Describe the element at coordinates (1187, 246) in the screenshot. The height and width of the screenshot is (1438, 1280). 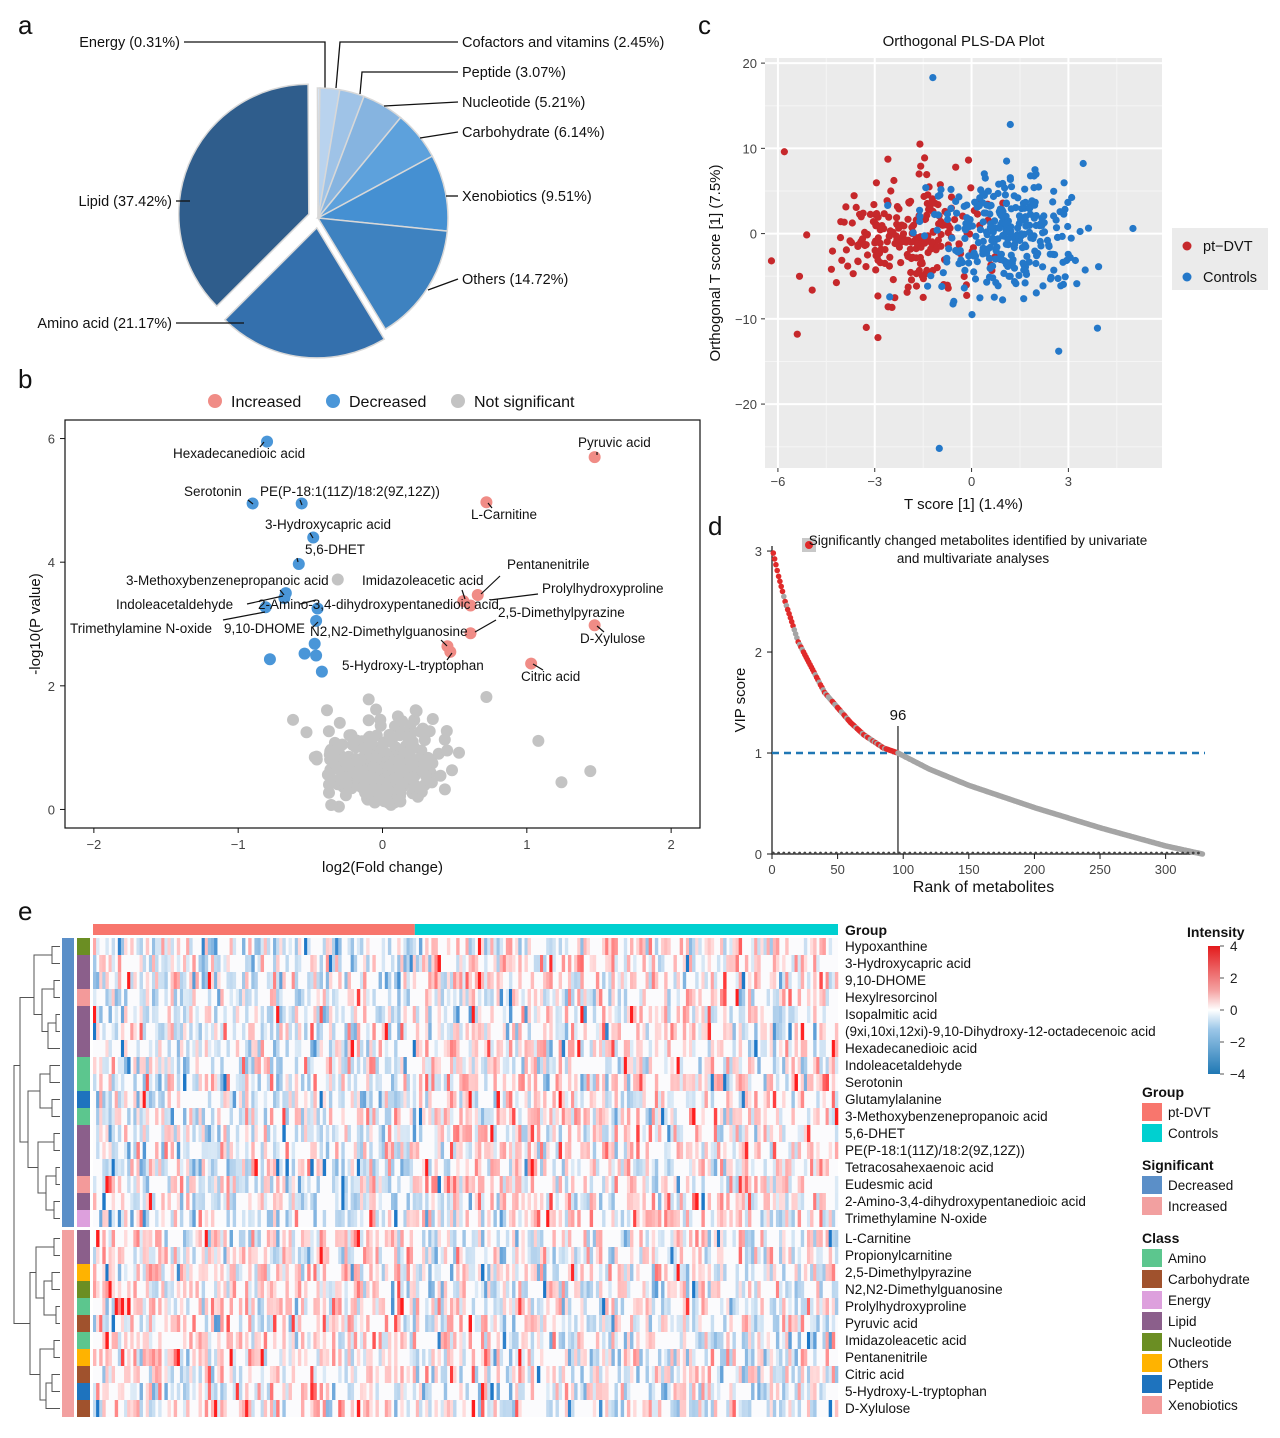
I see `legend-marker` at that location.